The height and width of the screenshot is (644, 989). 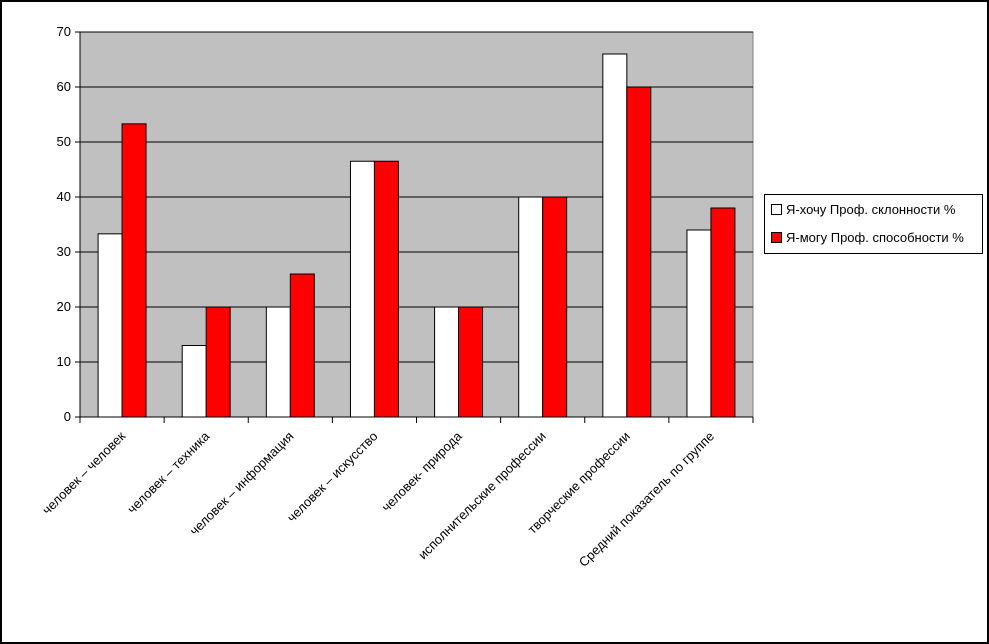 What do you see at coordinates (871, 209) in the screenshot?
I see `legend-label-series-1: Я-хочу Проф. склонности %` at bounding box center [871, 209].